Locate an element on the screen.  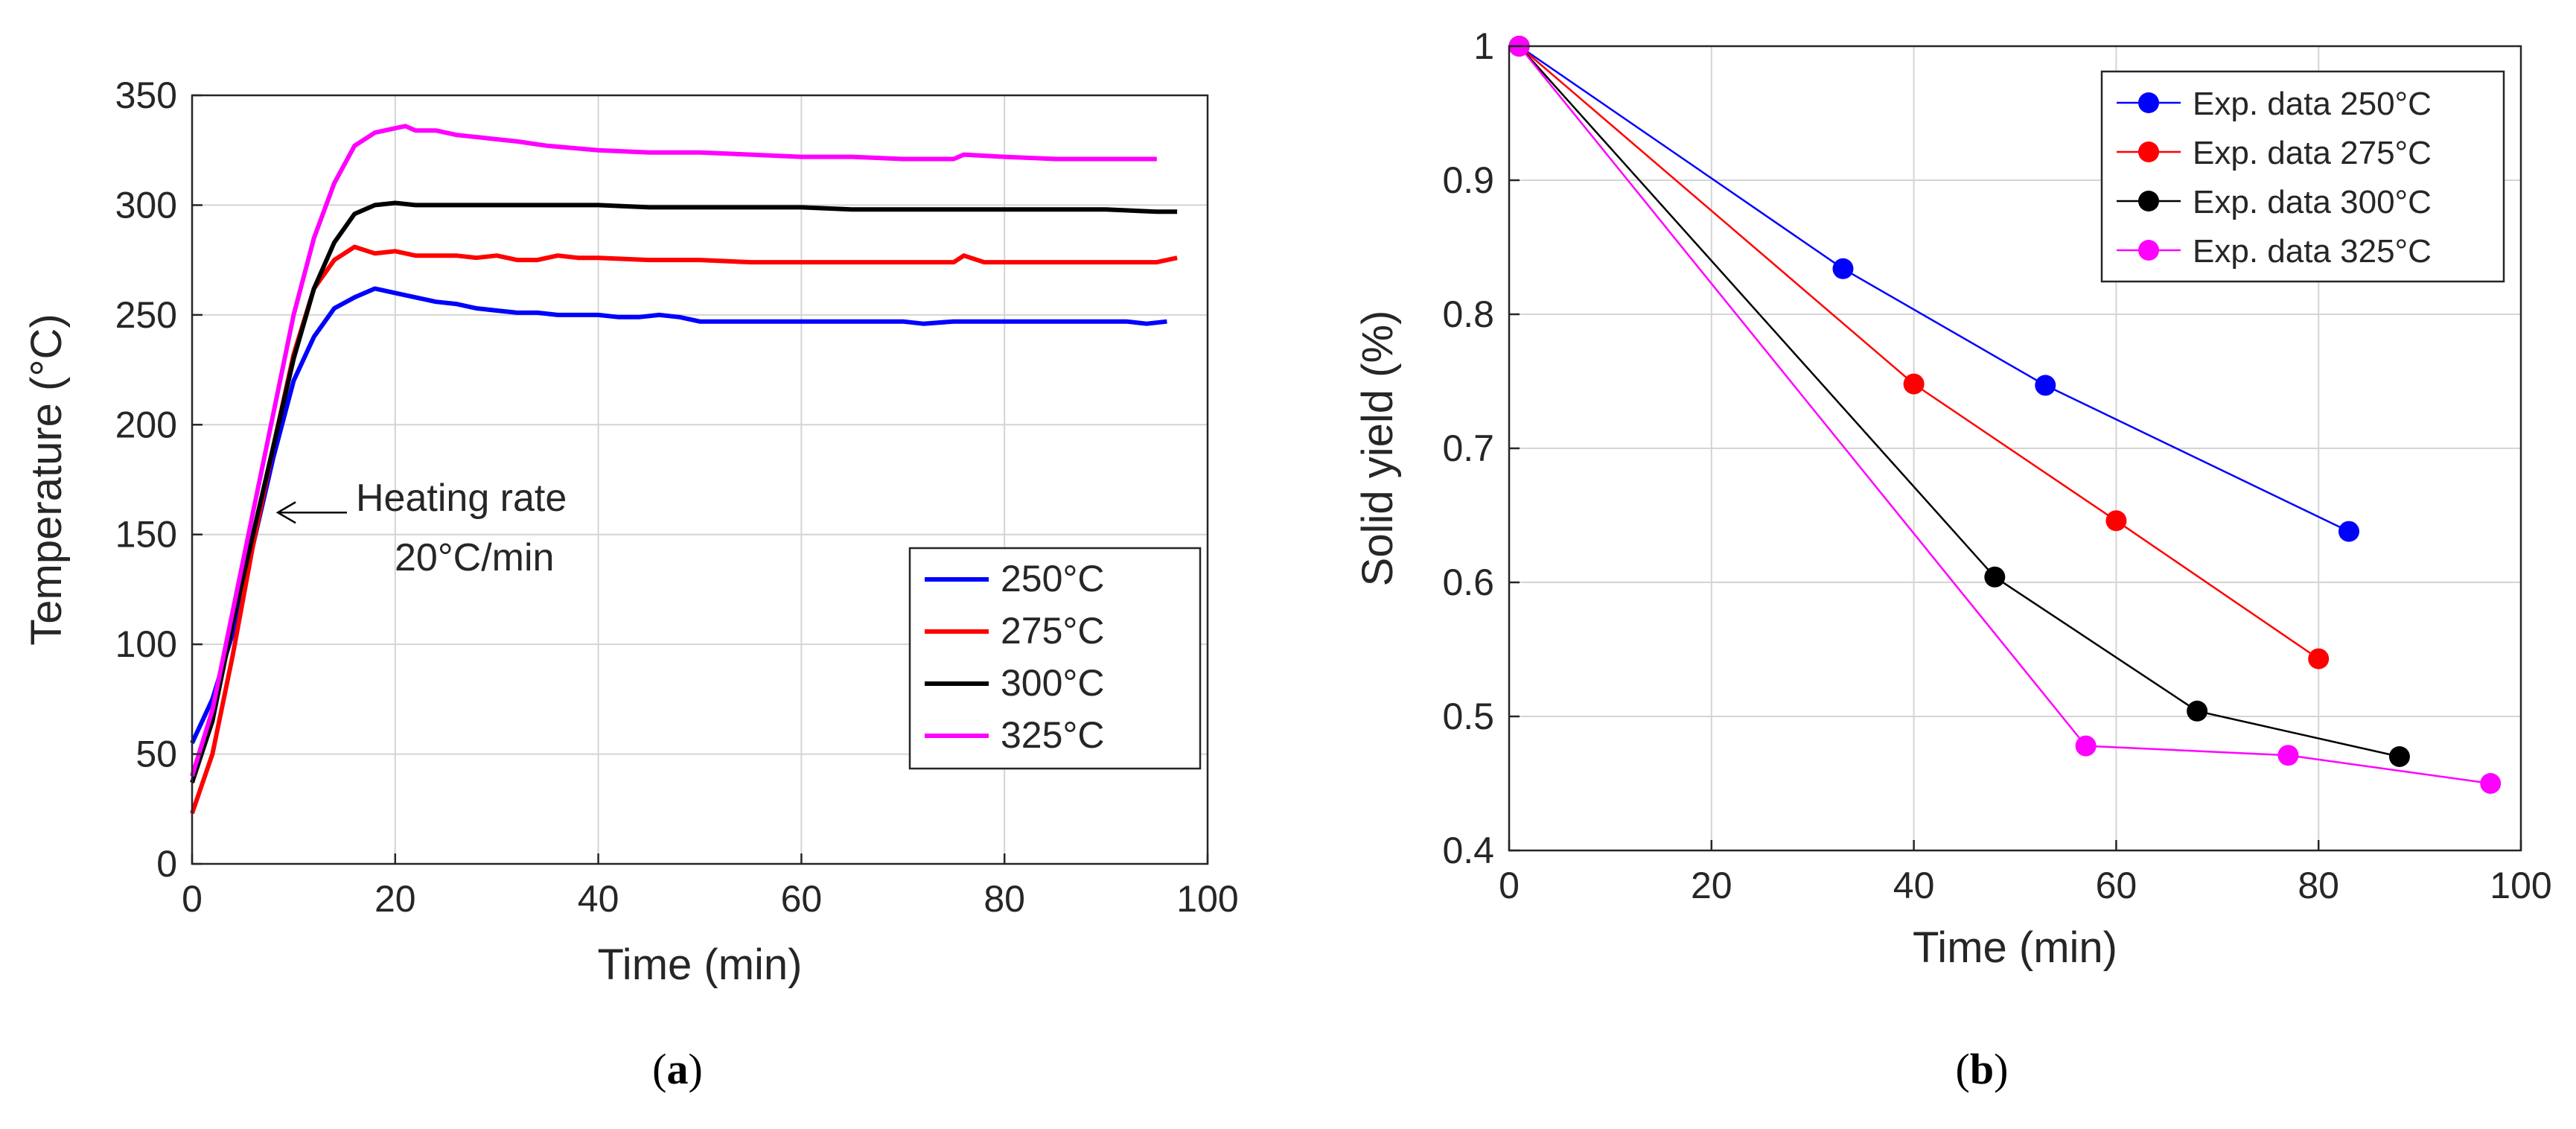
panel-caption: (b) is located at coordinates (1982, 1069).